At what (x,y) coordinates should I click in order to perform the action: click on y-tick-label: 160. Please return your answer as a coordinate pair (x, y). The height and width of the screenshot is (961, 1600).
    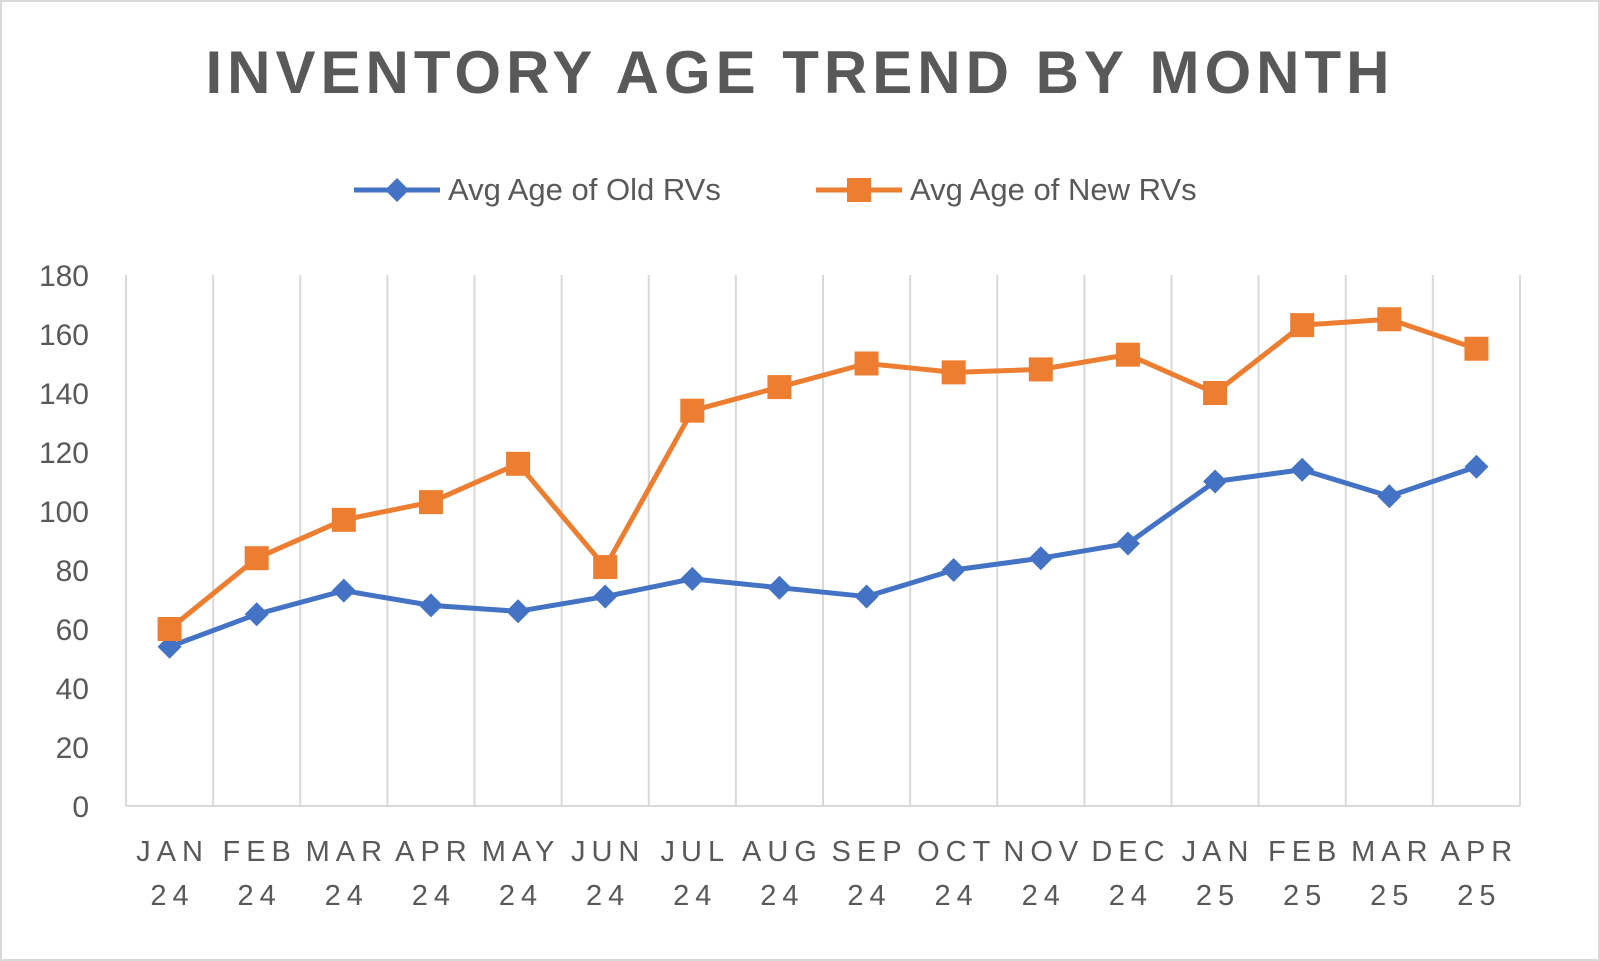
    Looking at the image, I should click on (64, 335).